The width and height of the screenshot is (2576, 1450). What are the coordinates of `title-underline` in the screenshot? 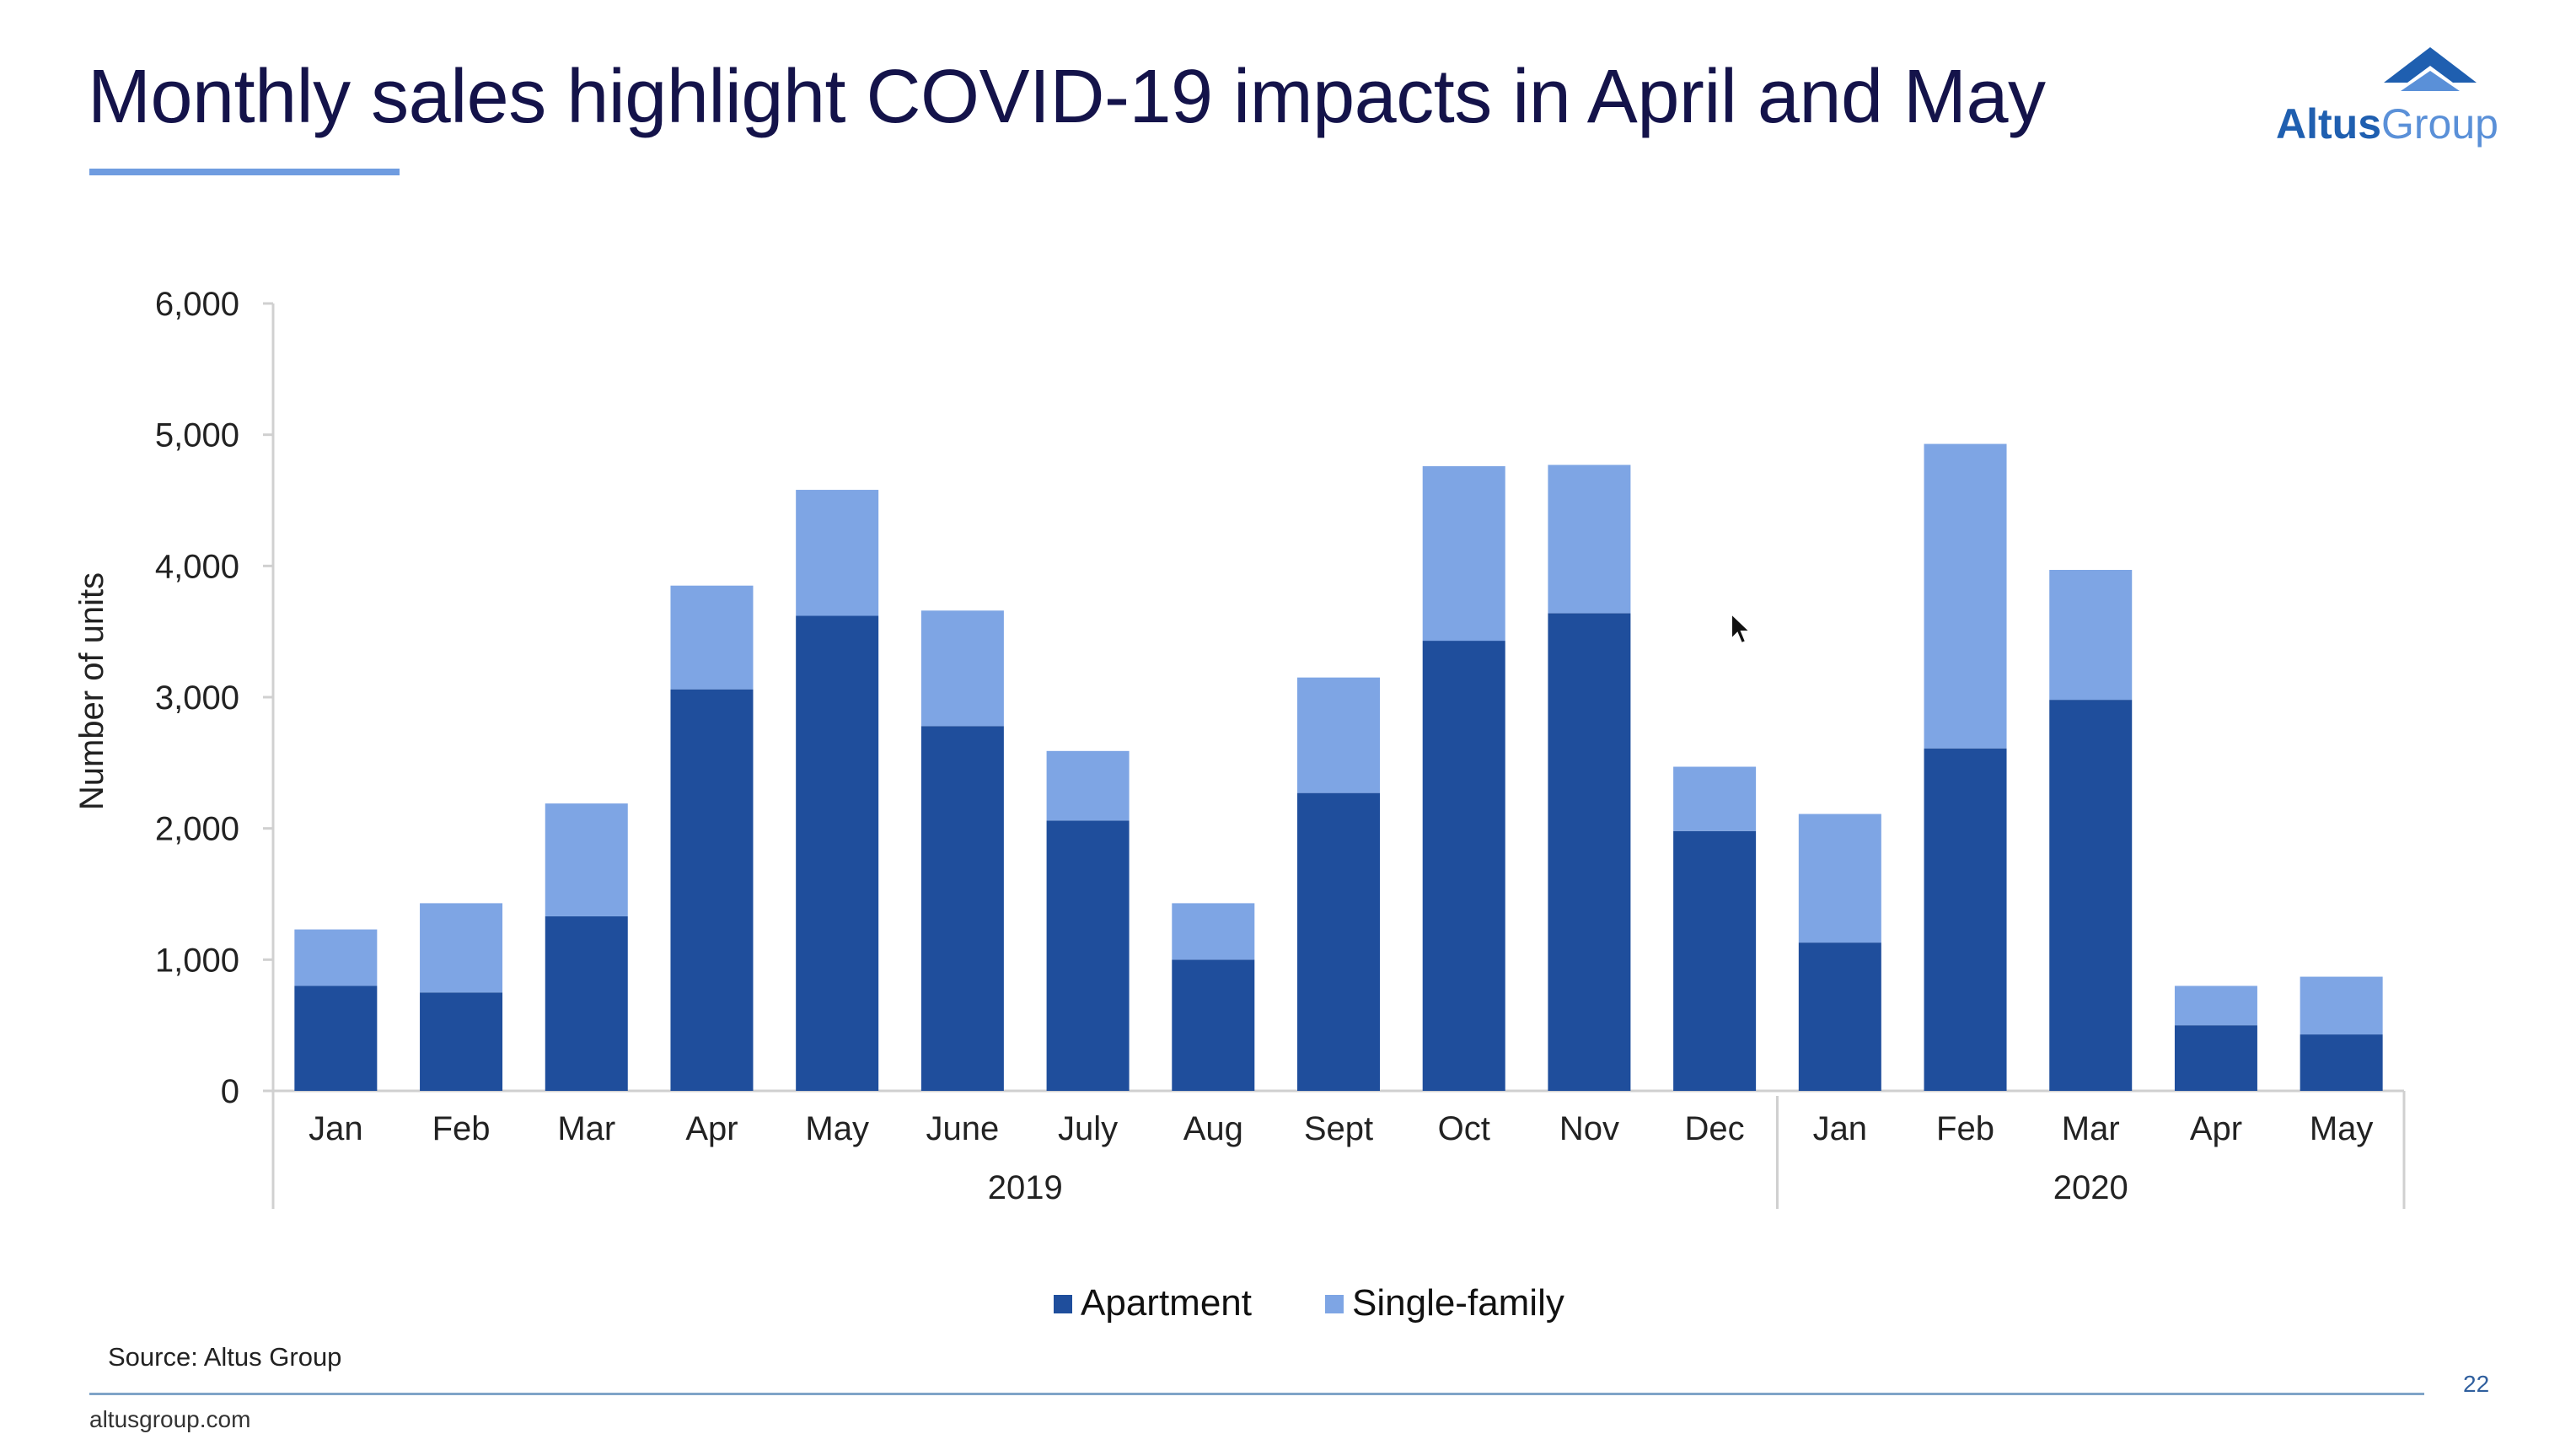 It's located at (244, 172).